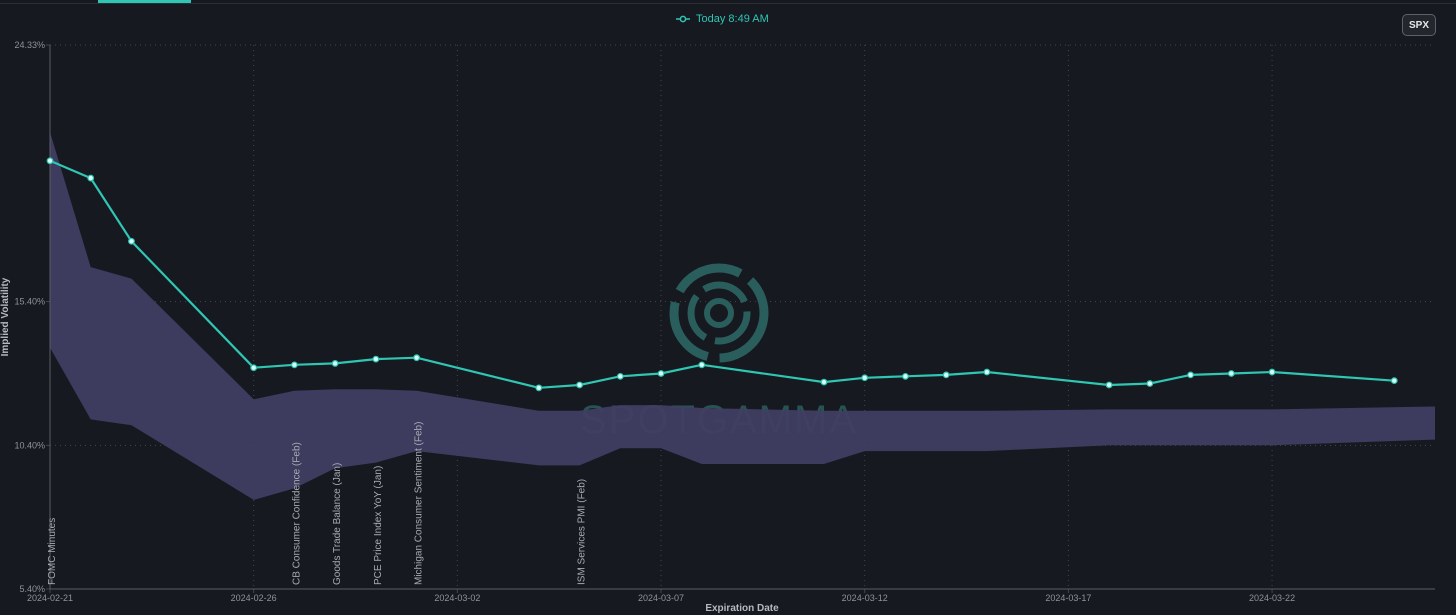 This screenshot has height=615, width=1456. Describe the element at coordinates (144, 1) in the screenshot. I see `active-tab-indicator` at that location.